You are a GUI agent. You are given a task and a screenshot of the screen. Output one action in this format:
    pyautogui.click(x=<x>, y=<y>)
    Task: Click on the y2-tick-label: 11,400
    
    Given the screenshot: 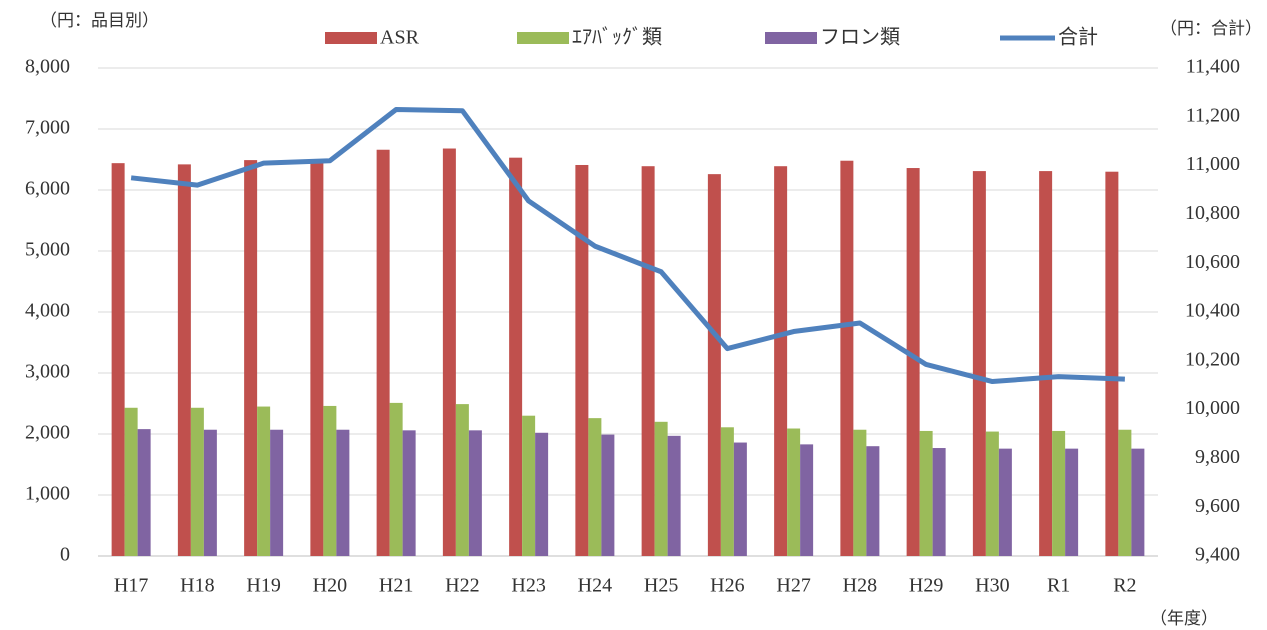 What is the action you would take?
    pyautogui.click(x=1213, y=67)
    